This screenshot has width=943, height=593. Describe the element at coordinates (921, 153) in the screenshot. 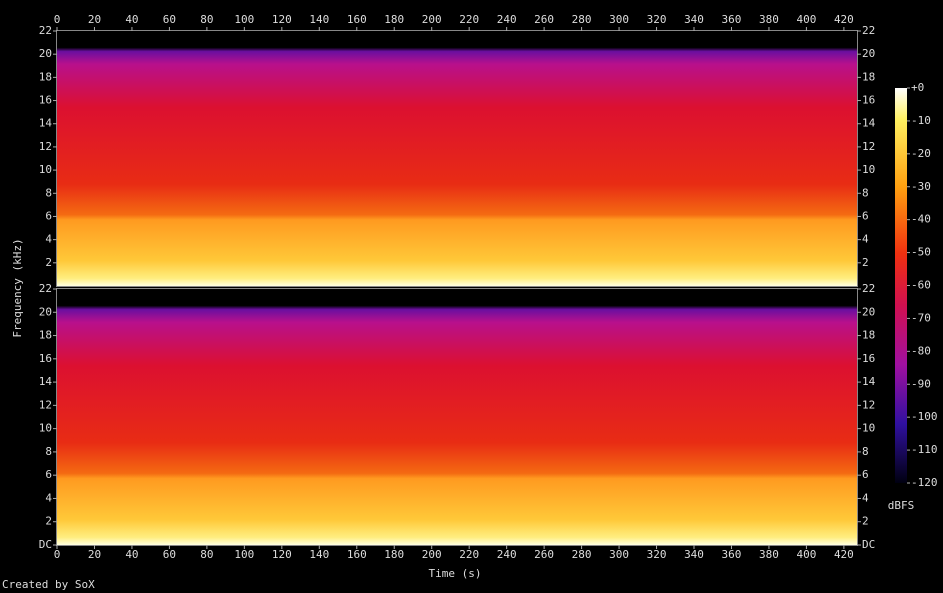

I see `colorbar-tick-label: -20` at that location.